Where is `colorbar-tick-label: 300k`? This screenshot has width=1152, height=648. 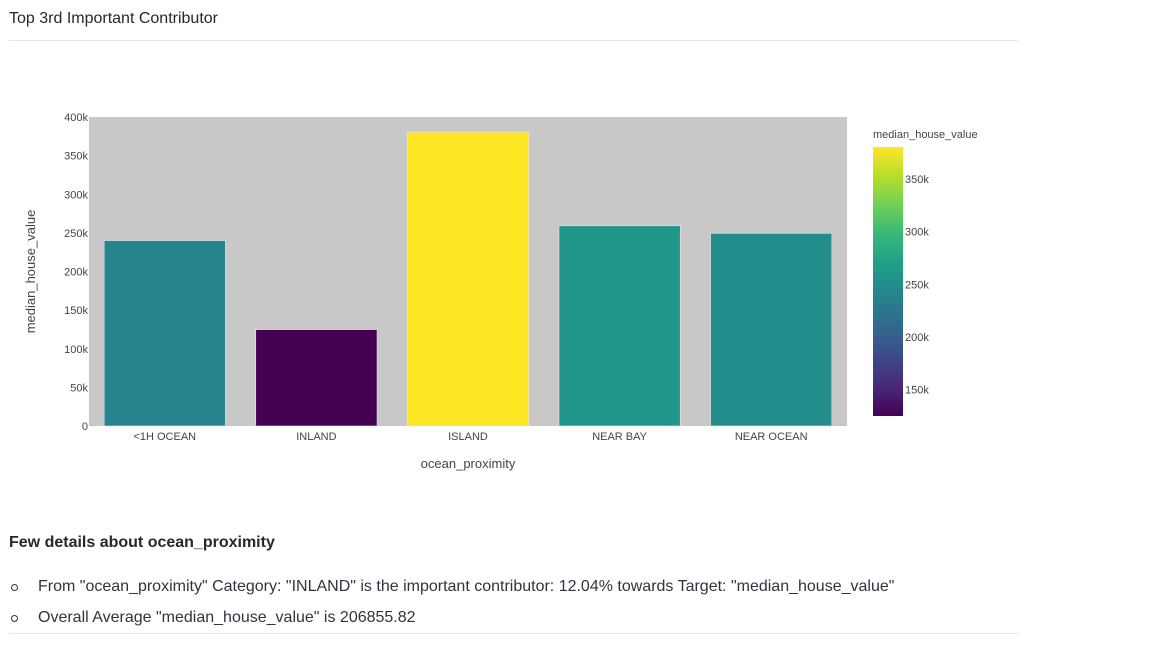
colorbar-tick-label: 300k is located at coordinates (917, 233).